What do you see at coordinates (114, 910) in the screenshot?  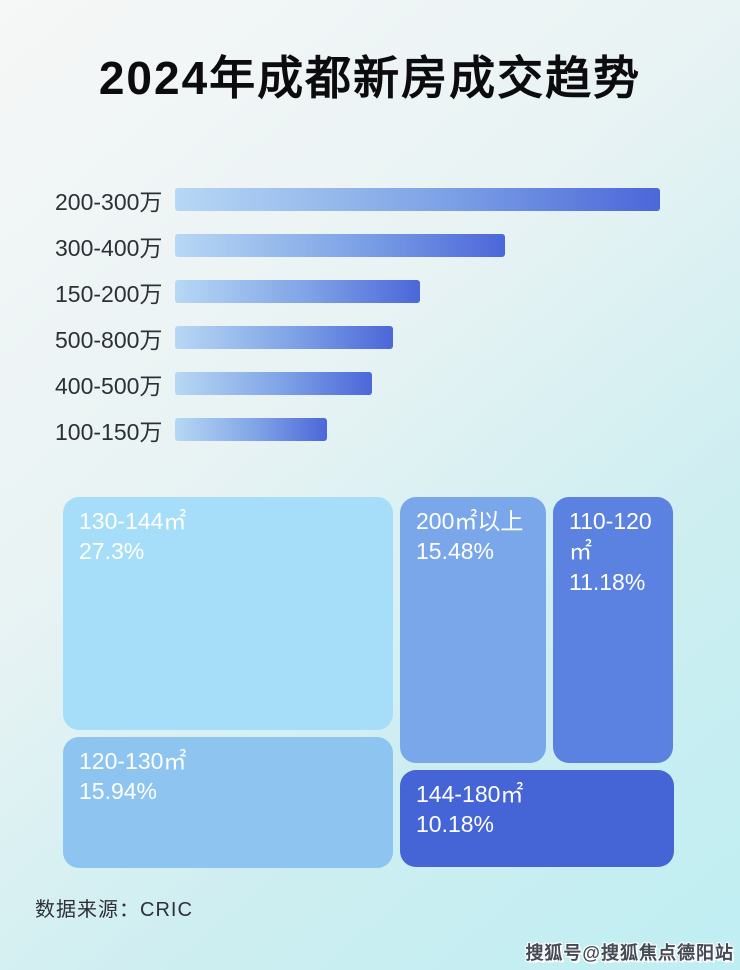 I see `data-source-label: 数据来源：CRIC` at bounding box center [114, 910].